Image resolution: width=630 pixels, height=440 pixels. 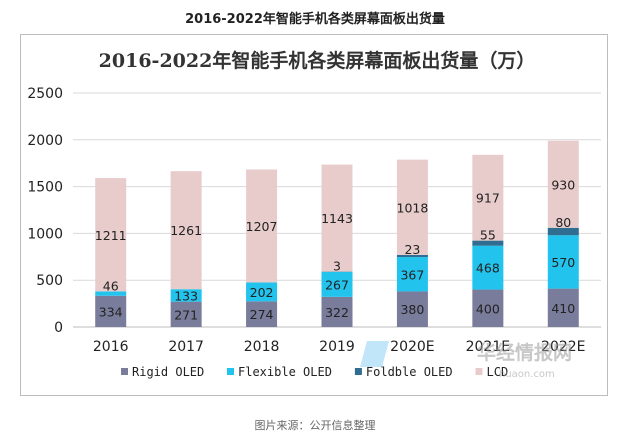 What do you see at coordinates (58, 328) in the screenshot?
I see `y-tick-label-0: 0` at bounding box center [58, 328].